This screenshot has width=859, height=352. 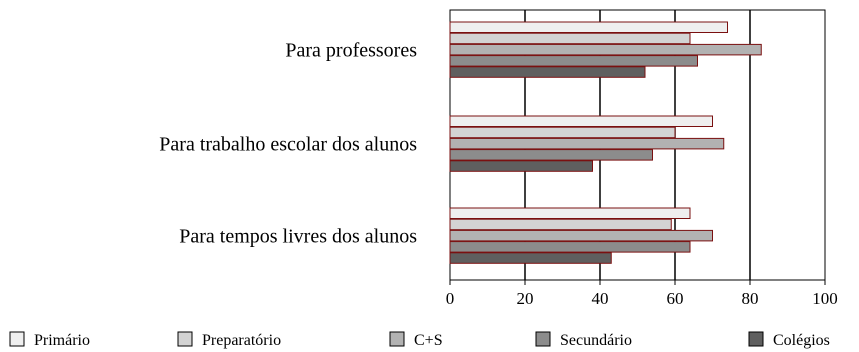 I want to click on x-tick-label: 0, so click(x=450, y=298).